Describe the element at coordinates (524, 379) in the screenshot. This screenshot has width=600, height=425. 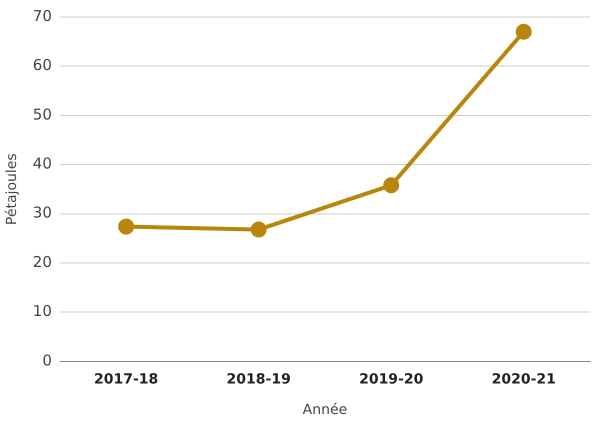
I see `x-tick-label: 2020-21` at that location.